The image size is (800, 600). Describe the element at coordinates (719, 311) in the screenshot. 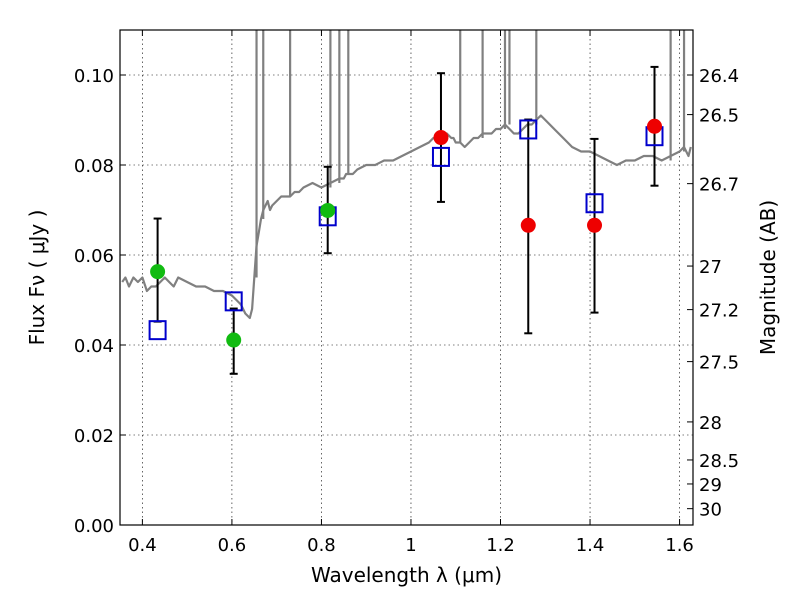

I see `mag-tick-label: 27.2` at that location.